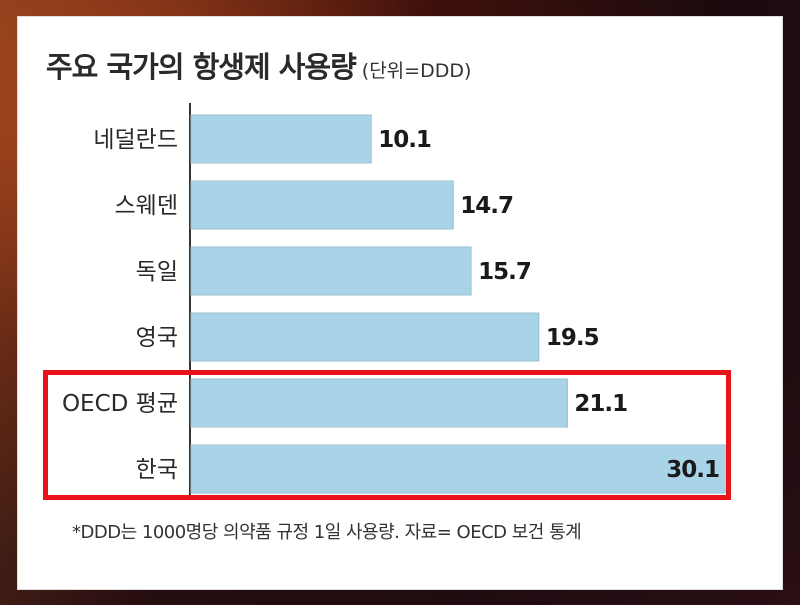 The width and height of the screenshot is (800, 605). Describe the element at coordinates (572, 338) in the screenshot. I see `value-label: 19.5` at that location.